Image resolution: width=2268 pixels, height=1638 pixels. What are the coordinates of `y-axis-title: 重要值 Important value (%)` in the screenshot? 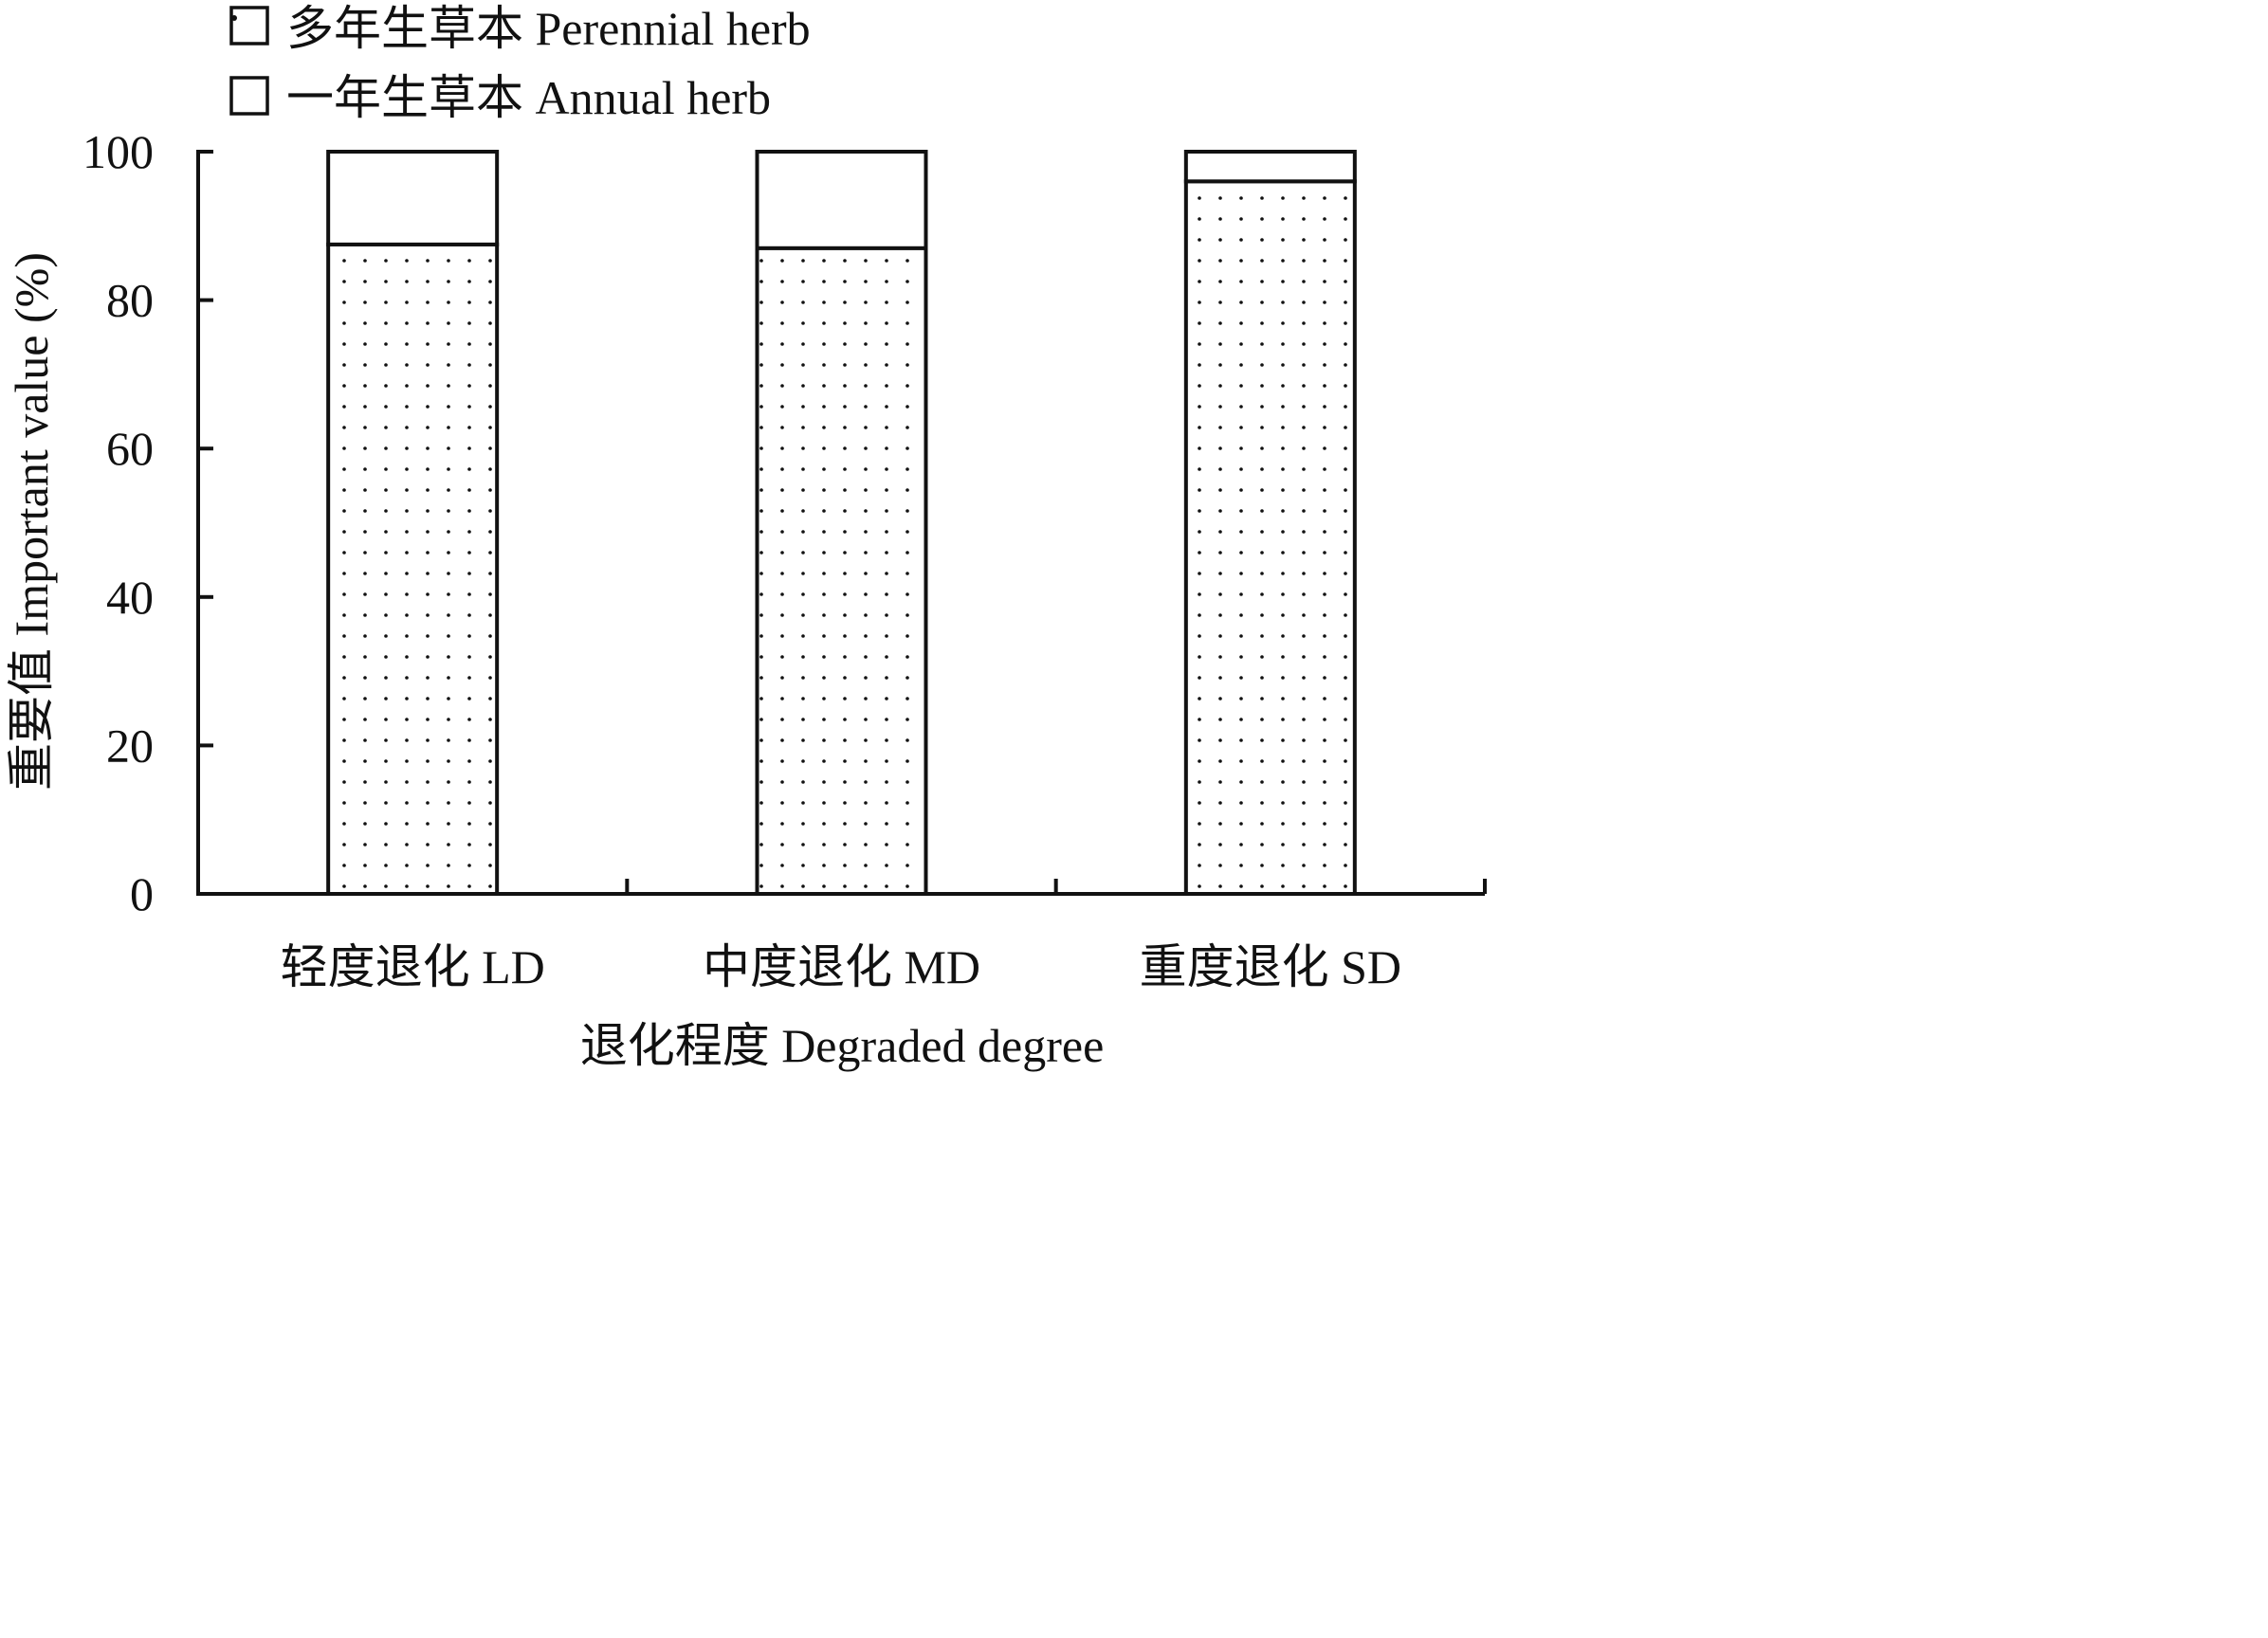 It's located at (31, 521).